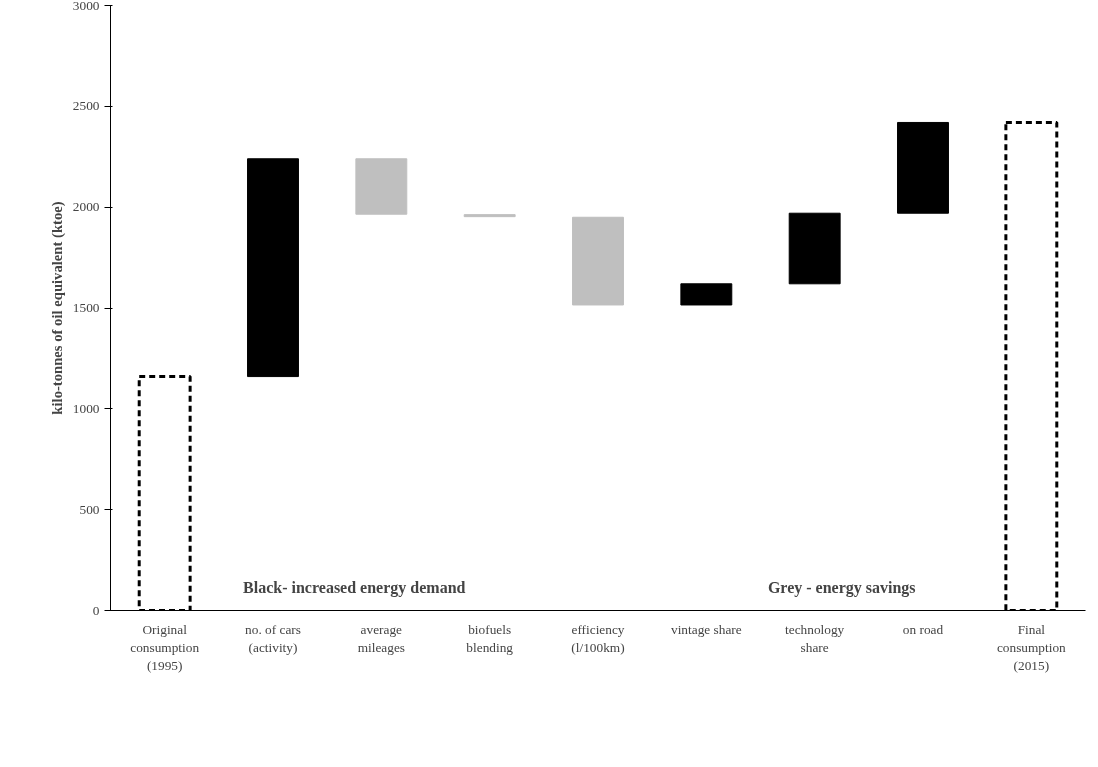 The image size is (1098, 767). Describe the element at coordinates (273, 638) in the screenshot. I see `x-tick-label: no. of cars (activity)` at that location.